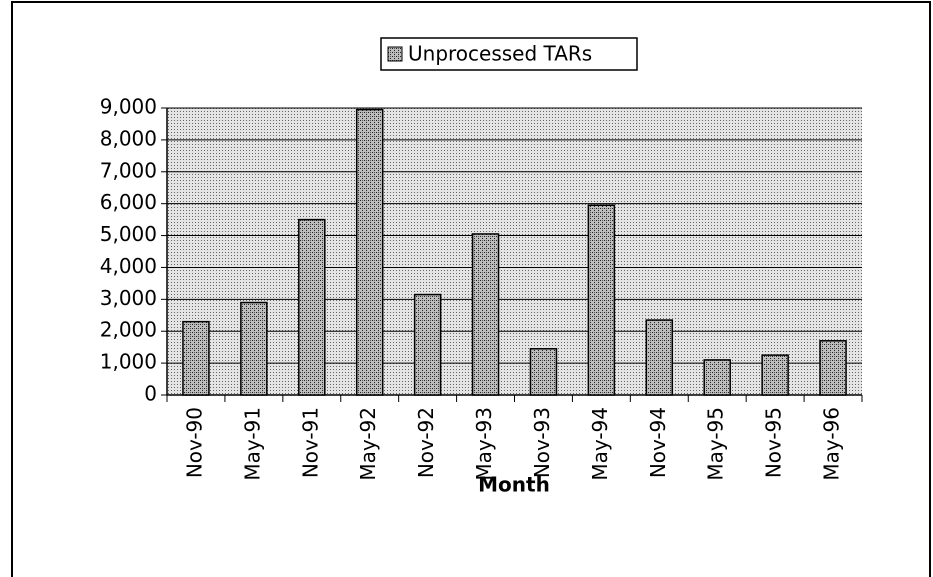  What do you see at coordinates (128, 362) in the screenshot?
I see `y-tick-label: 1,000` at bounding box center [128, 362].